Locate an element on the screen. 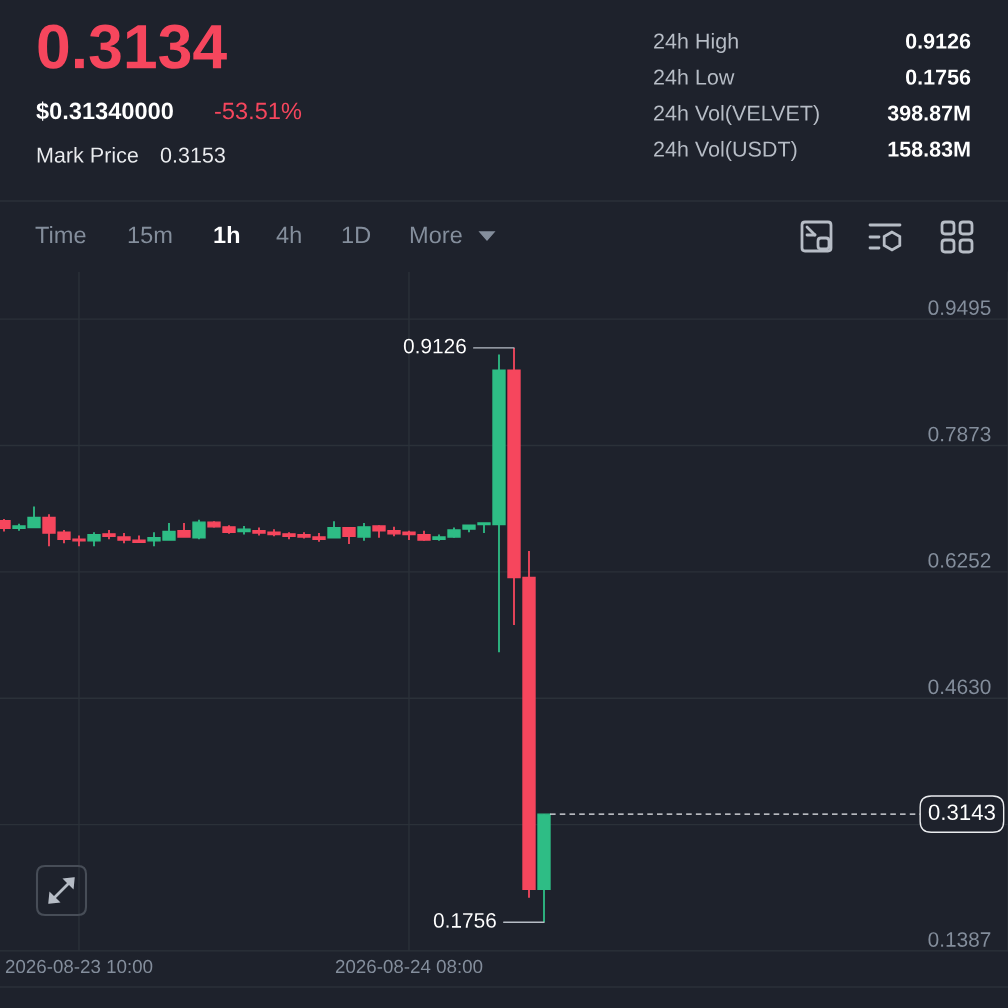 This screenshot has width=1008, height=1008. text: 24h Low is located at coordinates (694, 76).